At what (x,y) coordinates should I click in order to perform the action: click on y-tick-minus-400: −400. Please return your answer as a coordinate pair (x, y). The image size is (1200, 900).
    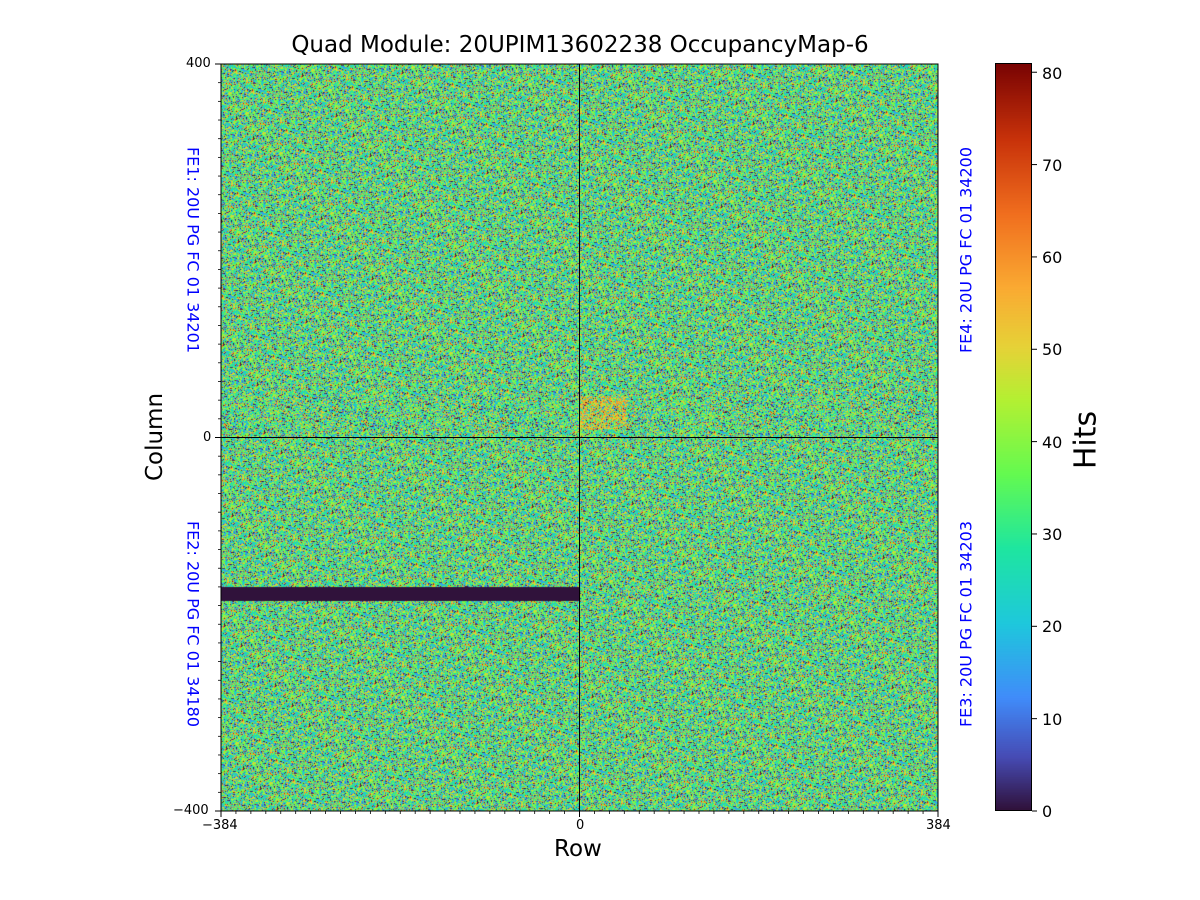
    Looking at the image, I should click on (191, 810).